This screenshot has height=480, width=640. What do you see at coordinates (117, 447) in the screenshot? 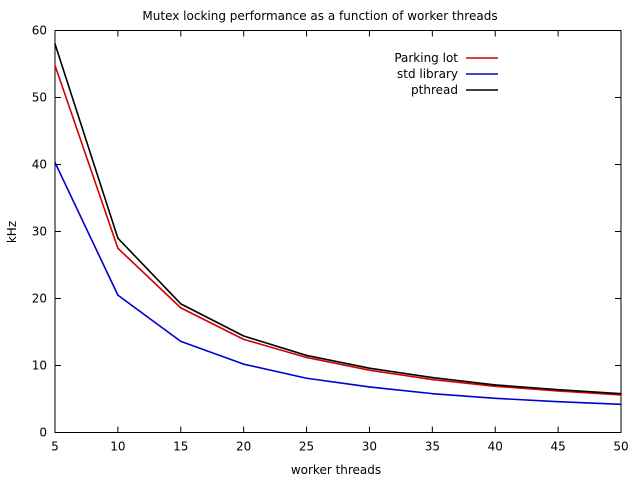
I see `x-tick-label: 10` at bounding box center [117, 447].